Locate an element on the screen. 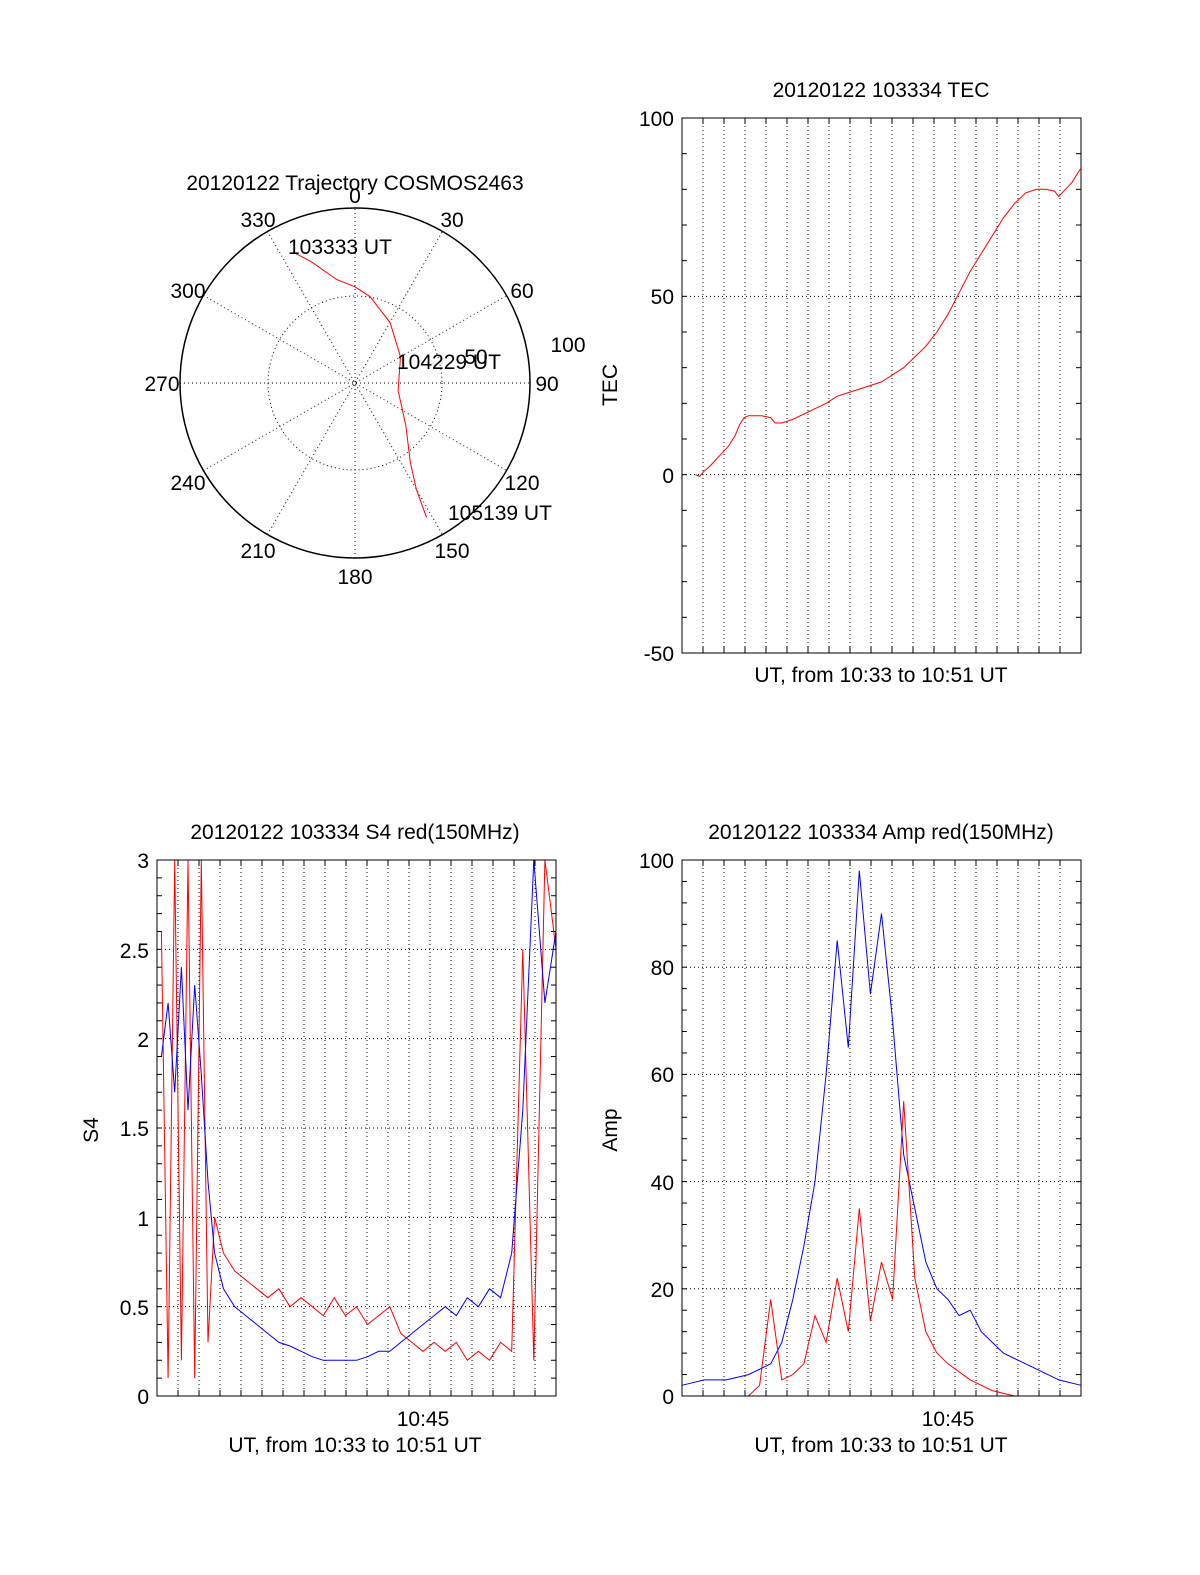 The width and height of the screenshot is (1200, 1575). s4-series-blue is located at coordinates (358, 1110).